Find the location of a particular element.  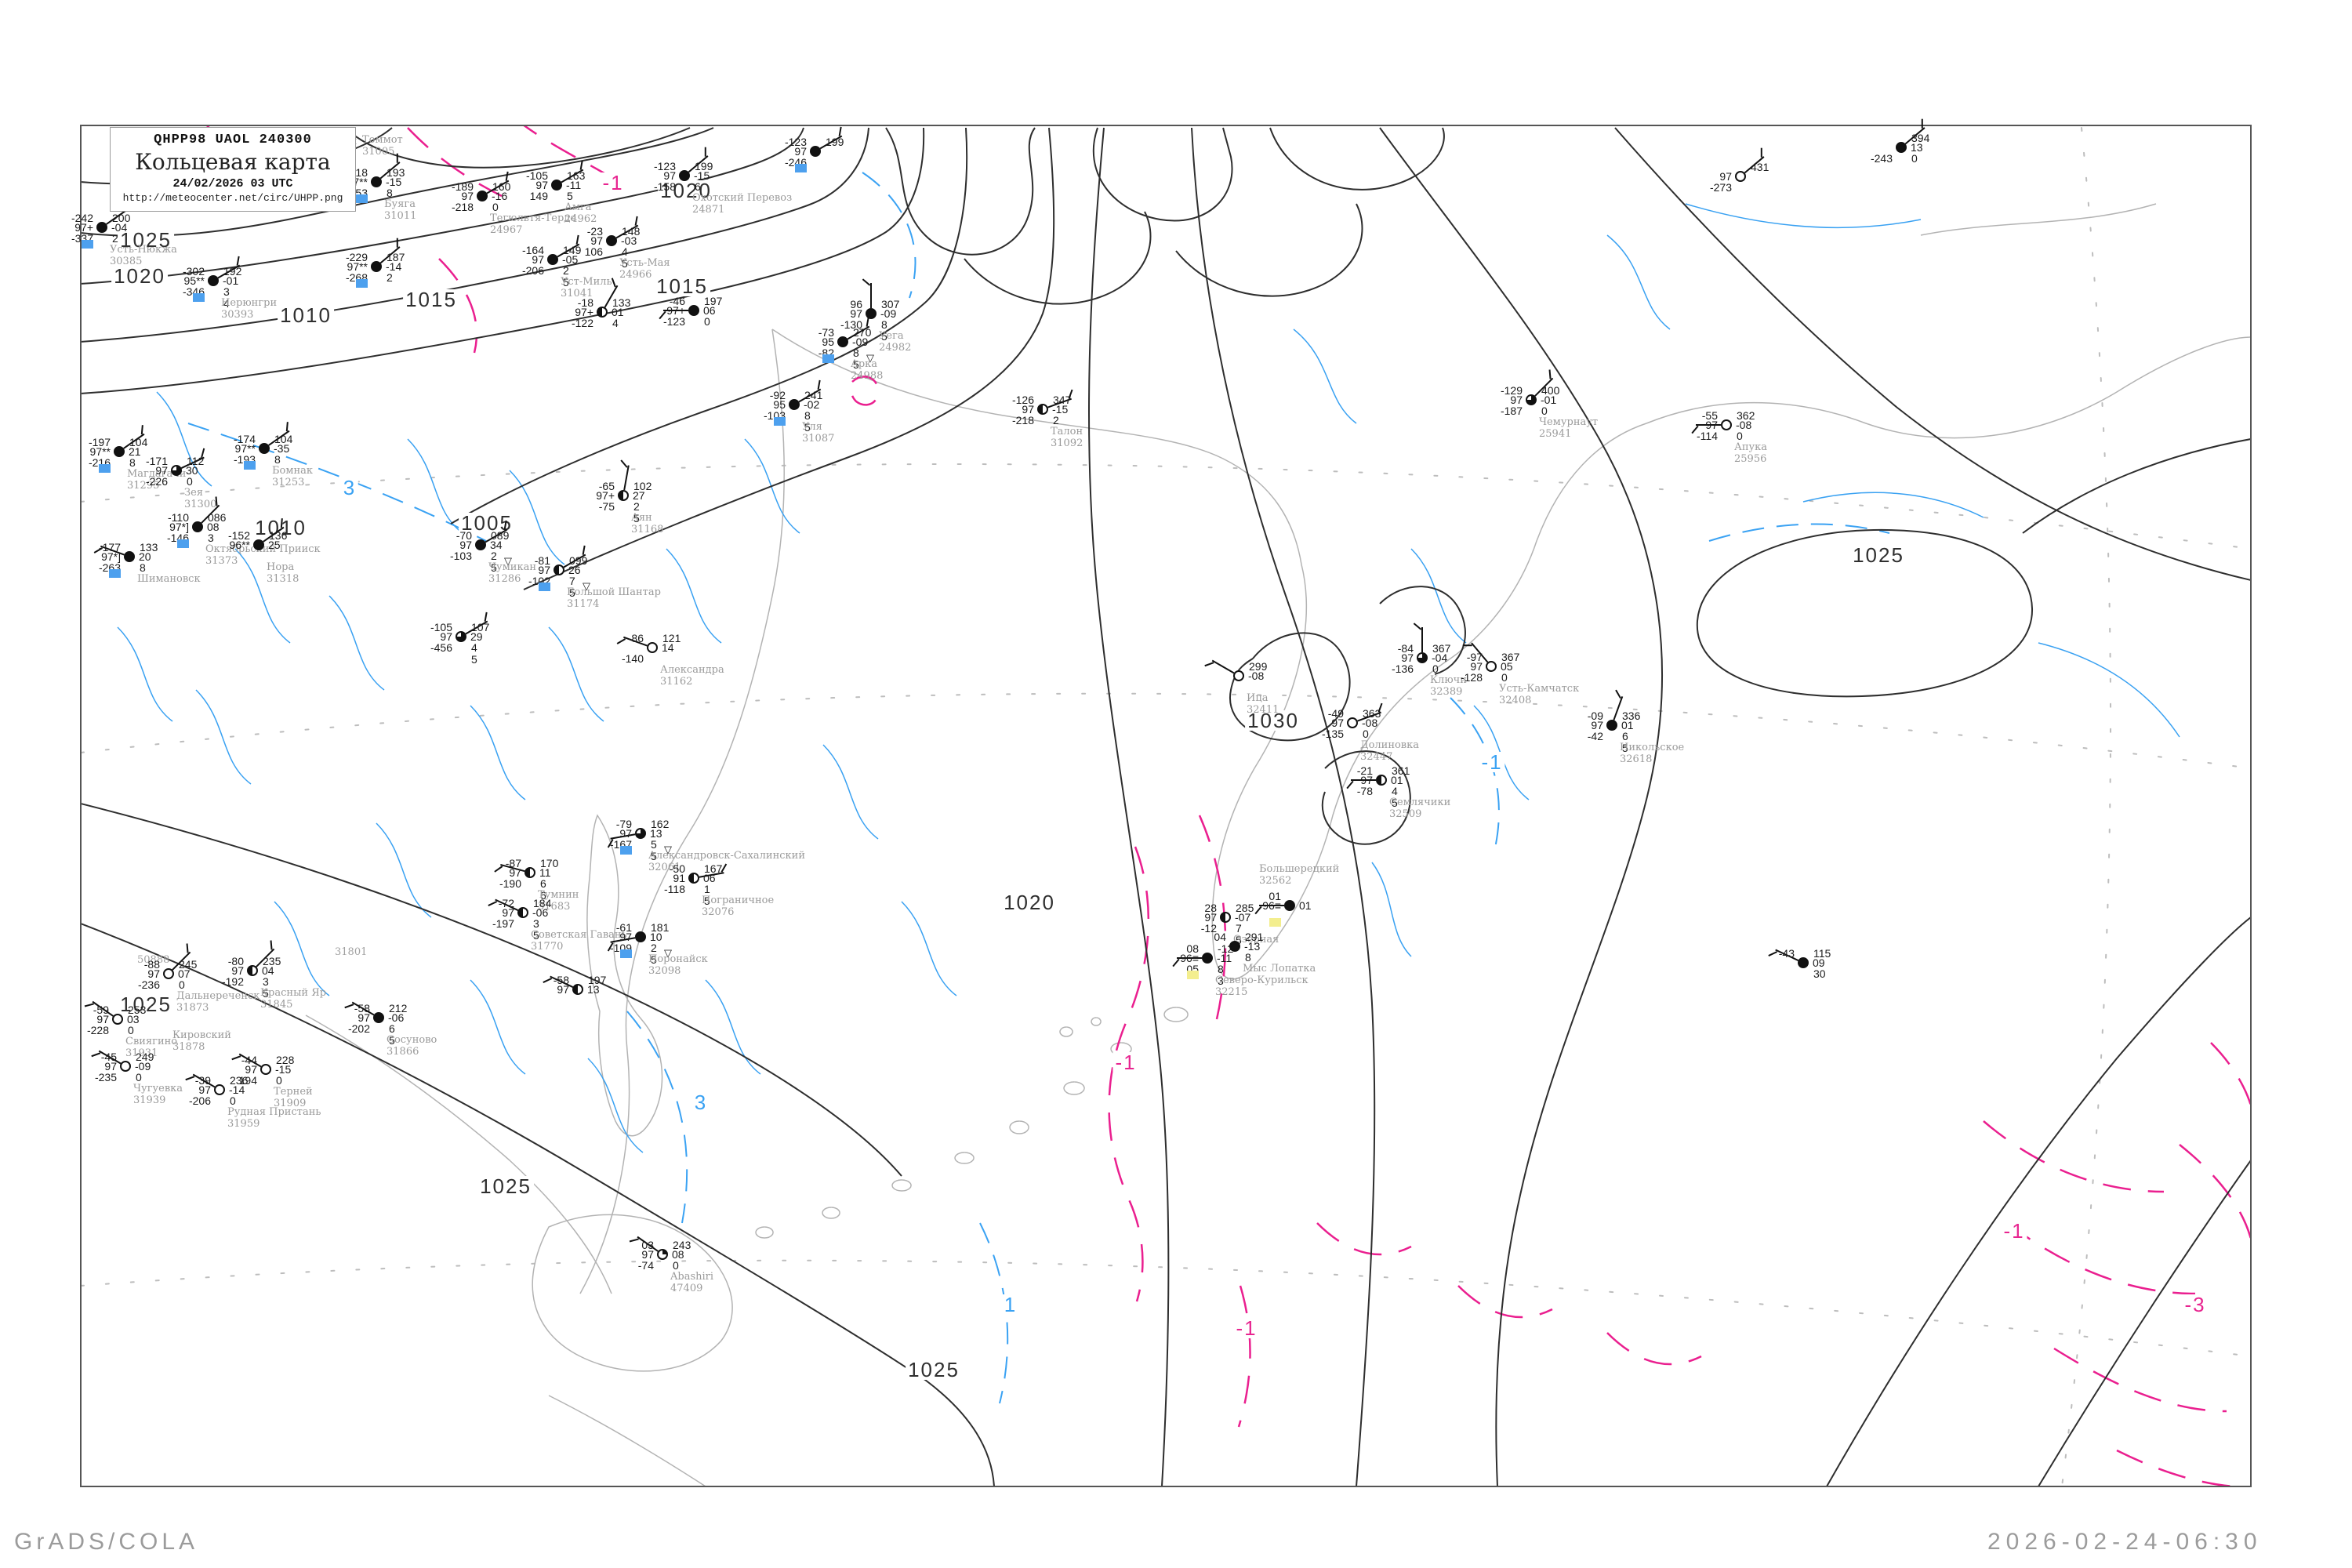

station-pressure: 243 is located at coordinates (682, 1245).